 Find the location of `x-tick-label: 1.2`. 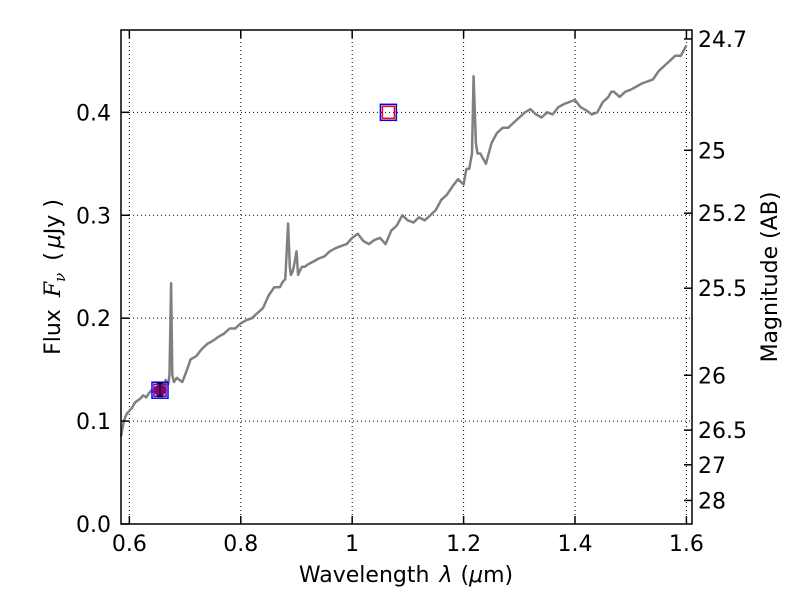

x-tick-label: 1.2 is located at coordinates (463, 544).